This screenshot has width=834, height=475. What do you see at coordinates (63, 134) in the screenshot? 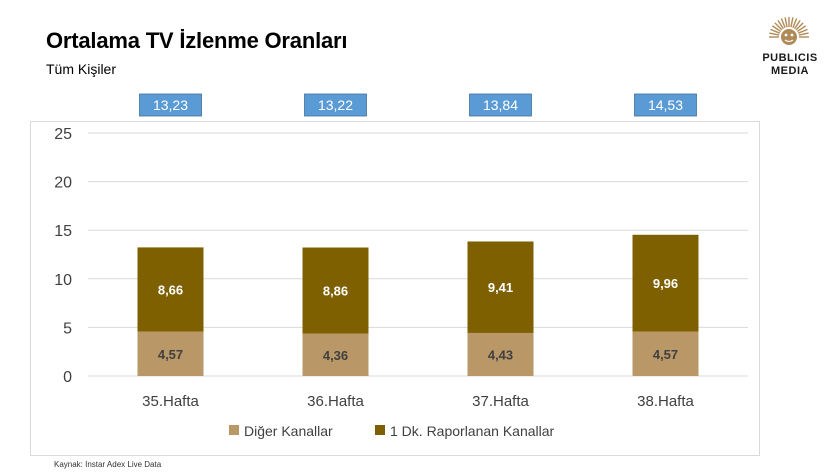
I see `y-tick-label: 25` at bounding box center [63, 134].